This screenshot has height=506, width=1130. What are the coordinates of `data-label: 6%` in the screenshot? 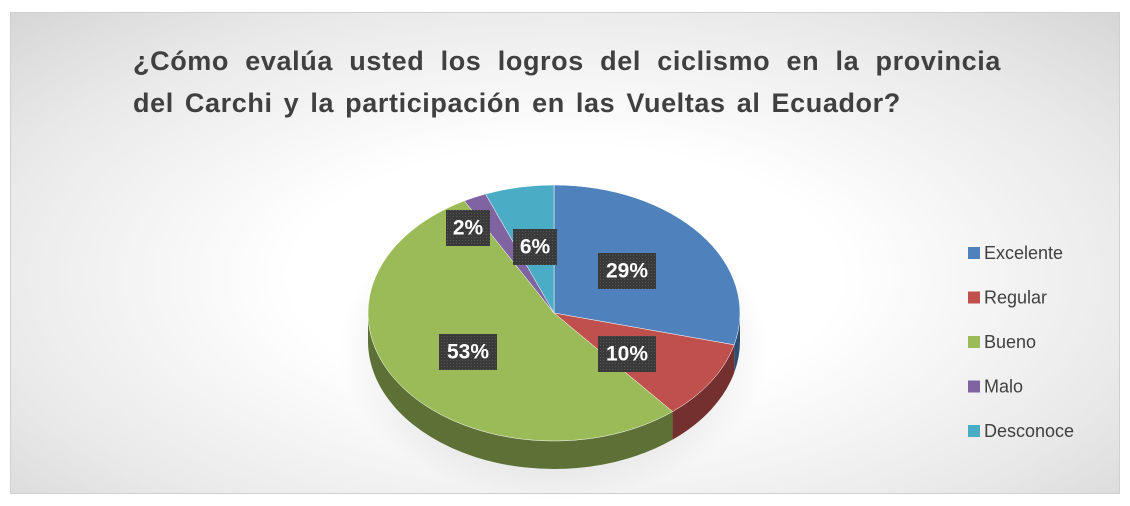 It's located at (535, 247).